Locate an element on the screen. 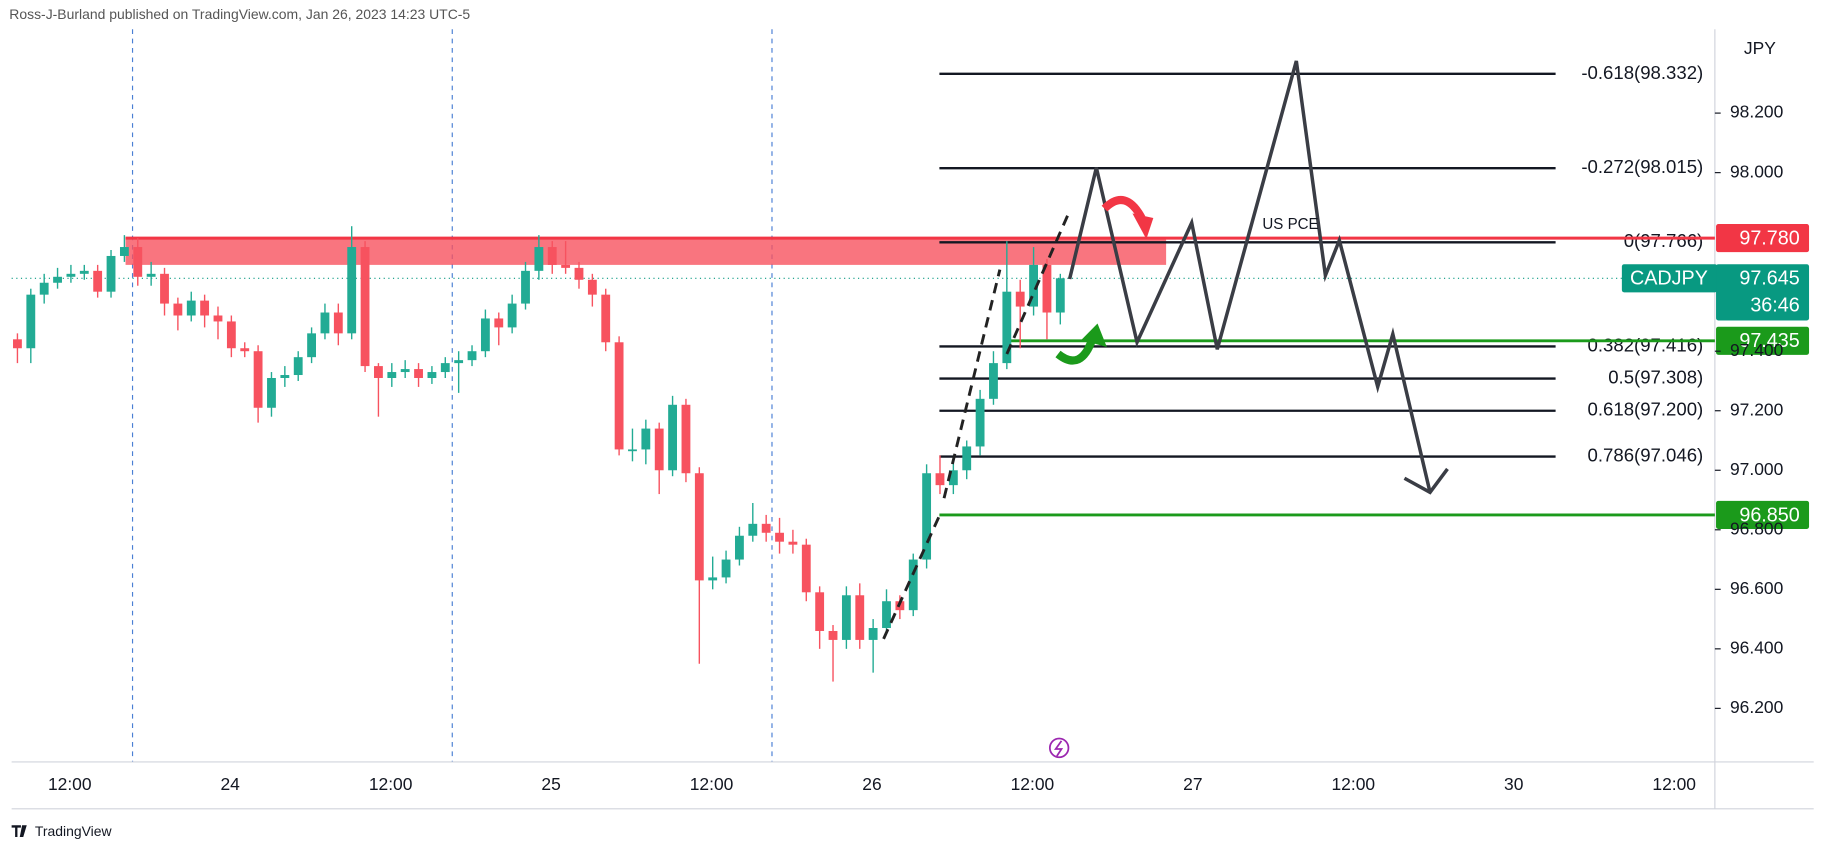  x-tick-label: 30 is located at coordinates (1514, 784).